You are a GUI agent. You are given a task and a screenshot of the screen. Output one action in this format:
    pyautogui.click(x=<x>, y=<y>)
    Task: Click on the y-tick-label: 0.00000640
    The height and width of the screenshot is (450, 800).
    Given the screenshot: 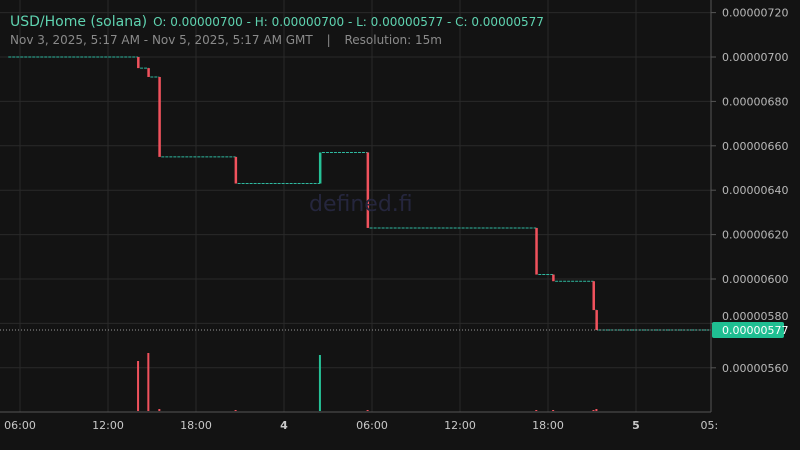 What is the action you would take?
    pyautogui.click(x=755, y=190)
    